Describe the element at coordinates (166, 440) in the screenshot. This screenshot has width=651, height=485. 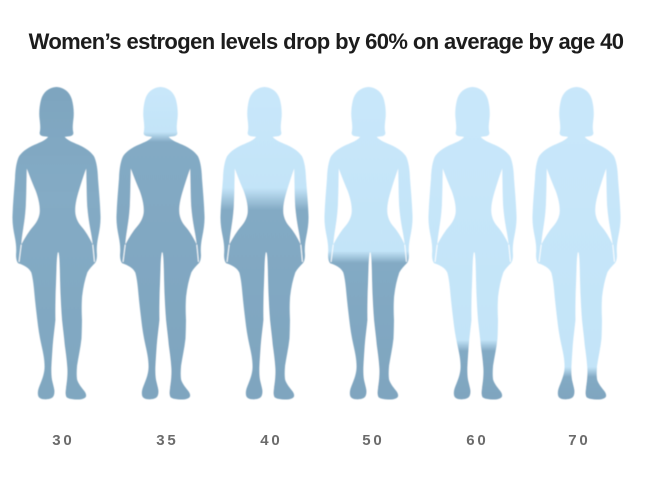
I see `svg-text: 35` at that location.